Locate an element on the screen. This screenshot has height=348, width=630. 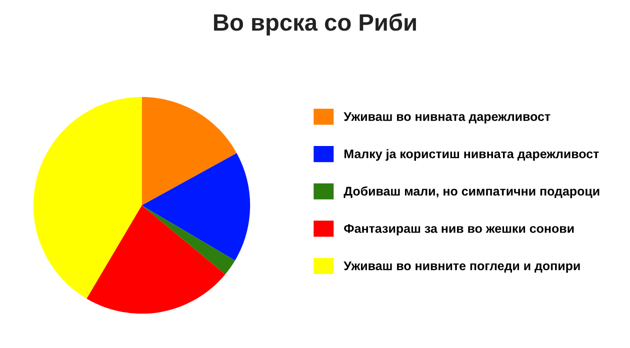
legend-label: Уживаш во нивните погледи и допири is located at coordinates (462, 267).